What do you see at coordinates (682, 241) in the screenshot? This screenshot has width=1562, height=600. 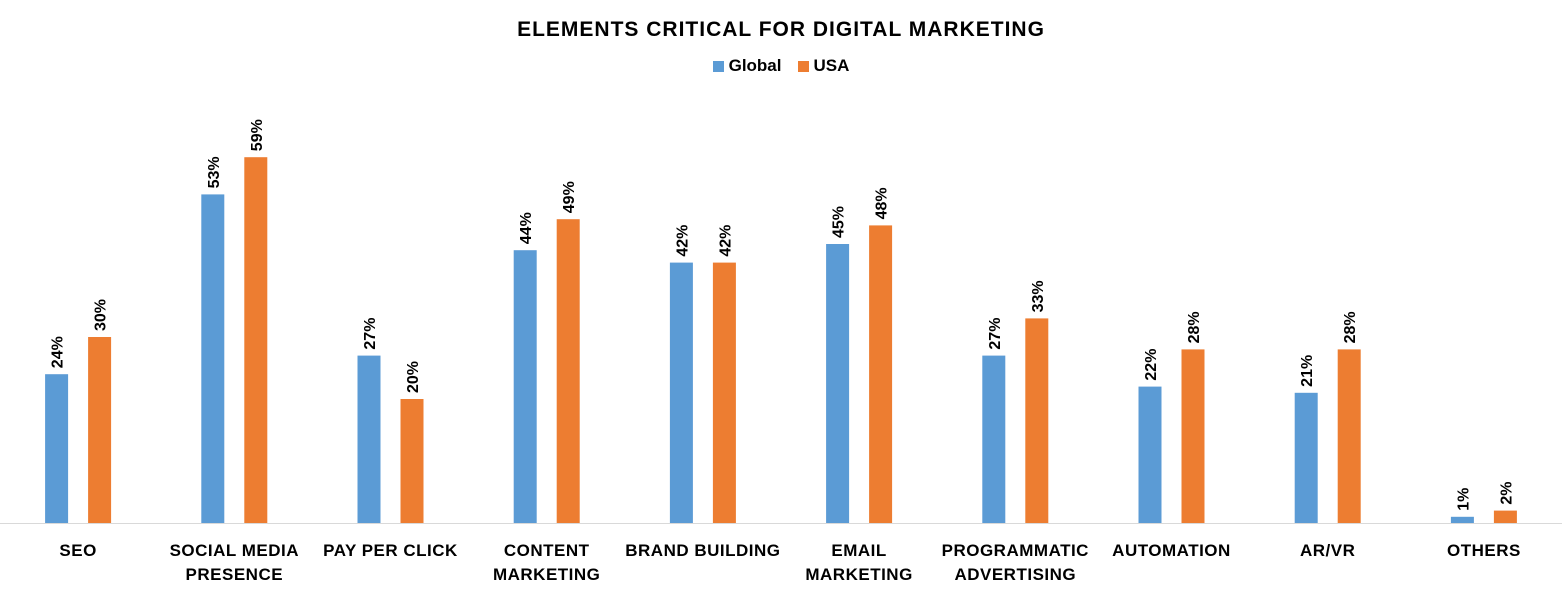 I see `value-label-global-4: 42%` at bounding box center [682, 241].